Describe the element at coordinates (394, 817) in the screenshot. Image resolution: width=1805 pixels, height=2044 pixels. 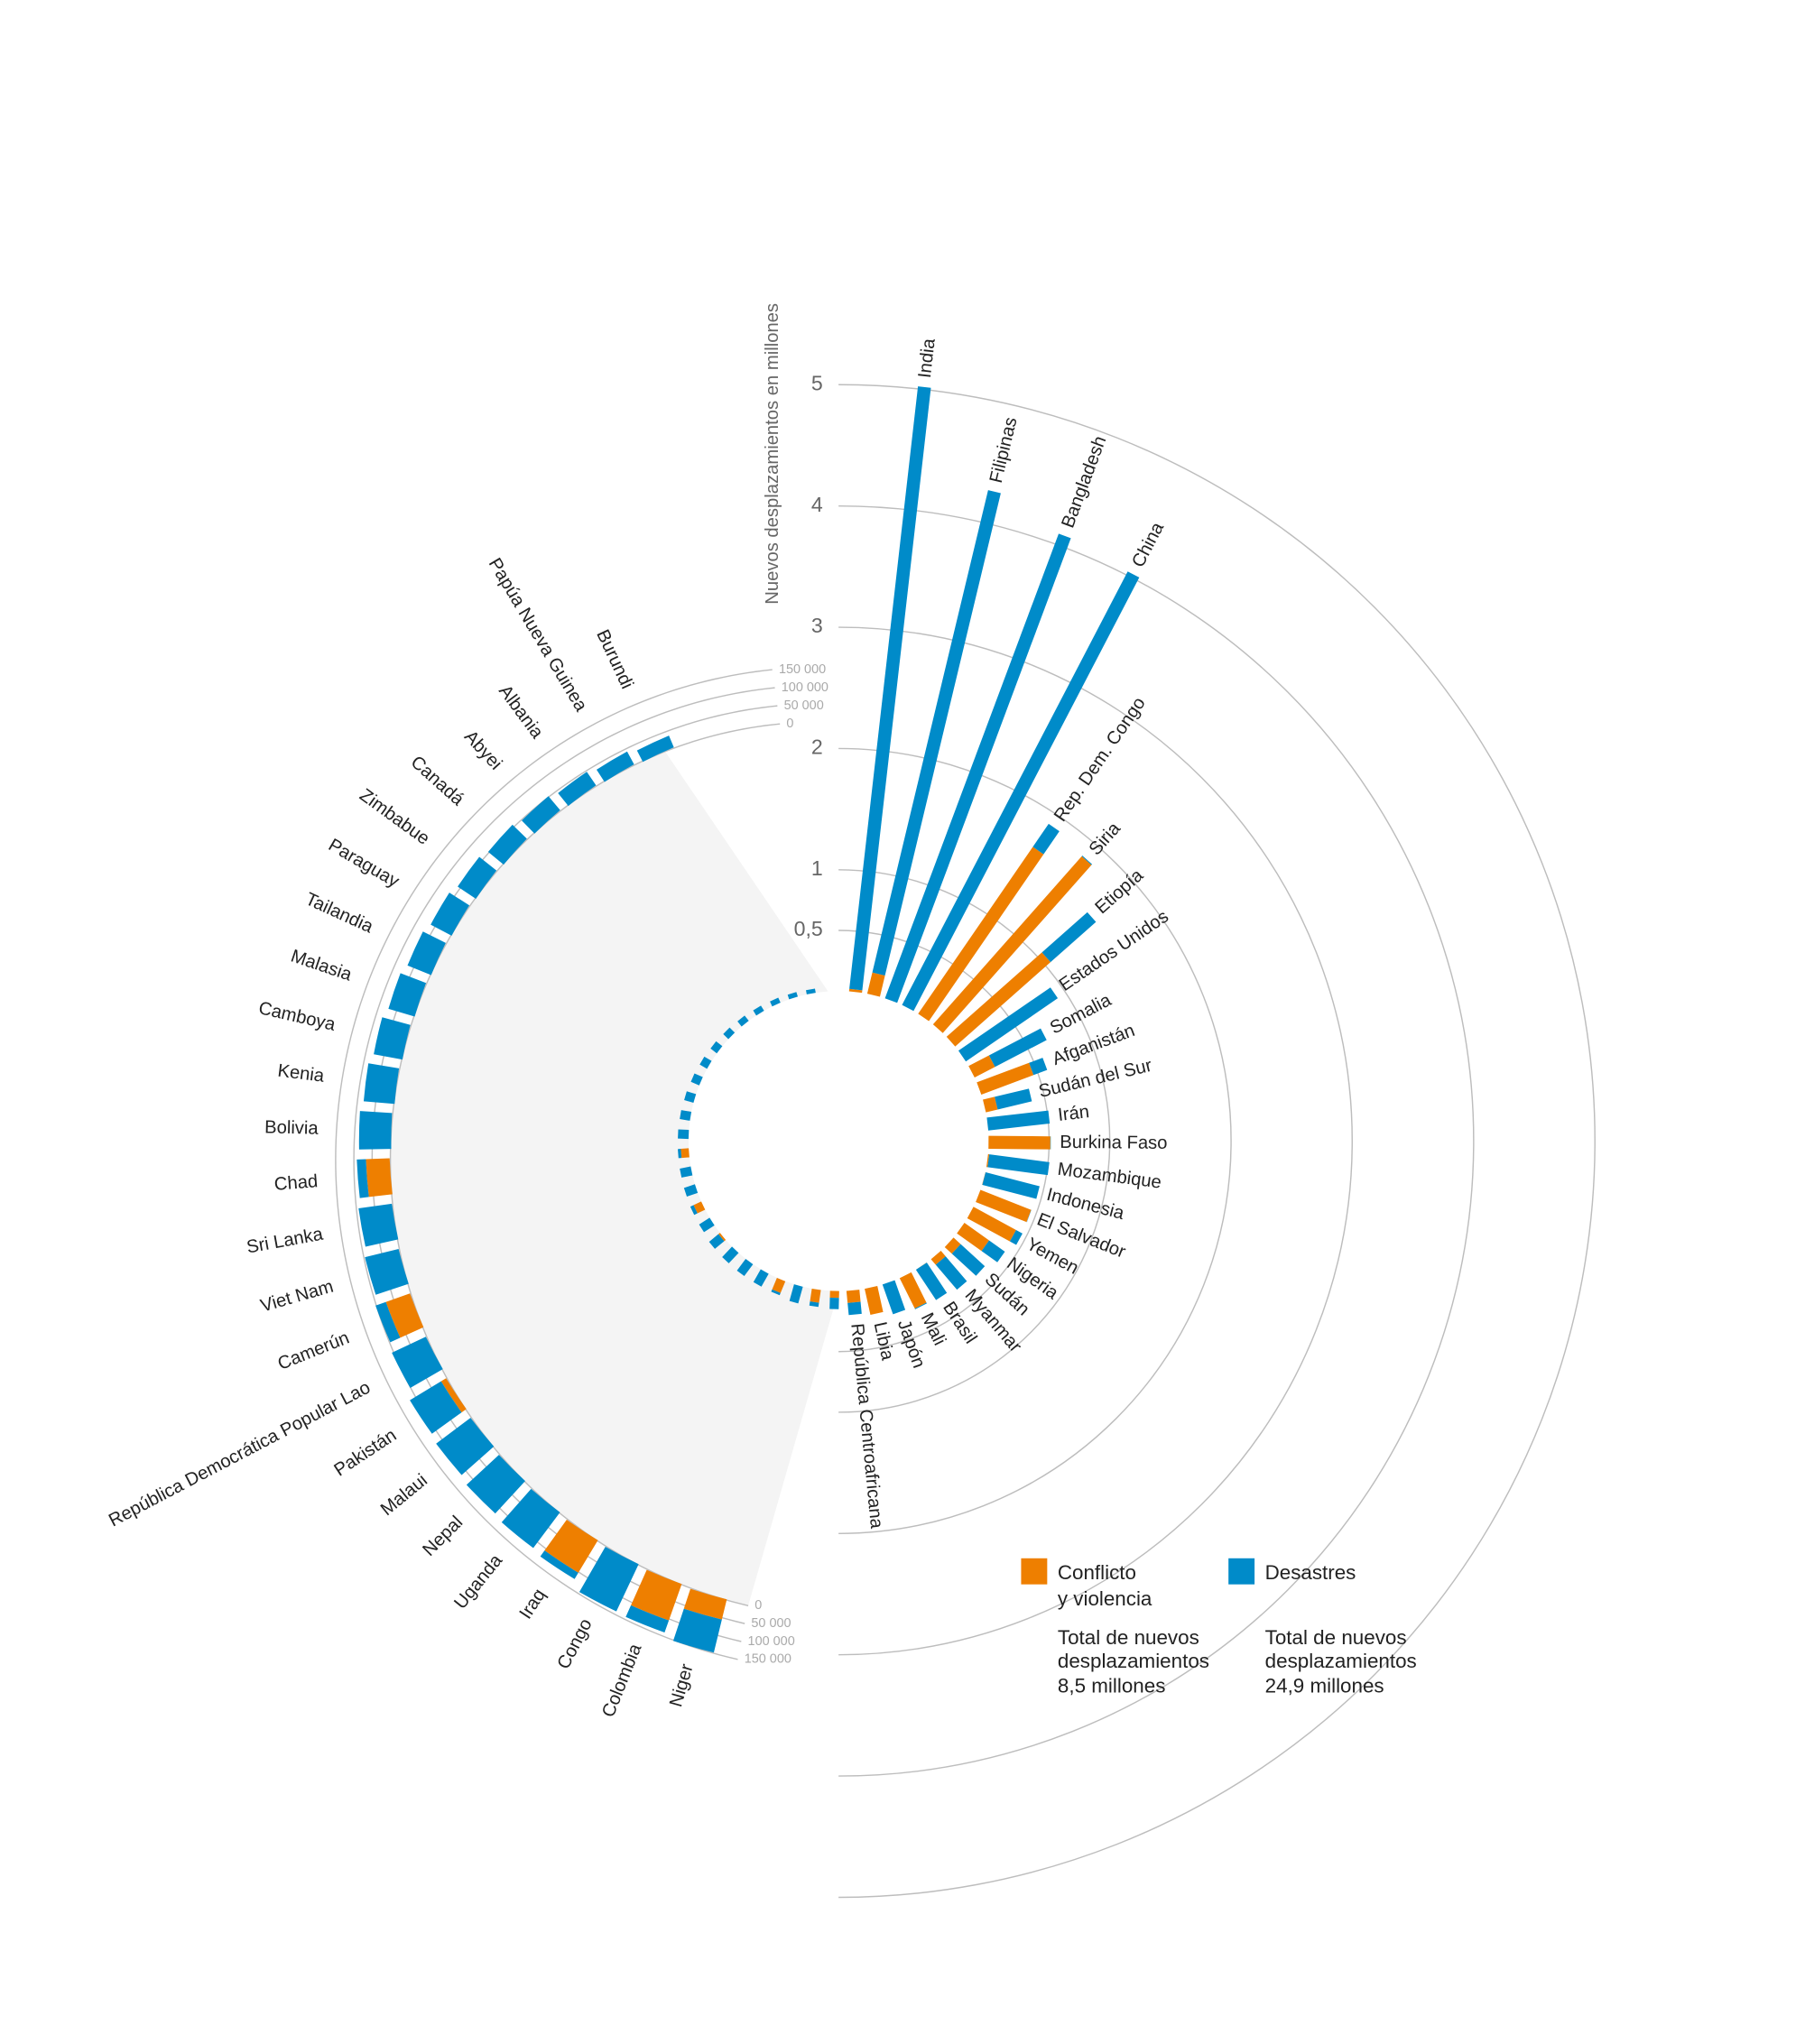
I see `zoom-category-label: Zimbabue` at that location.